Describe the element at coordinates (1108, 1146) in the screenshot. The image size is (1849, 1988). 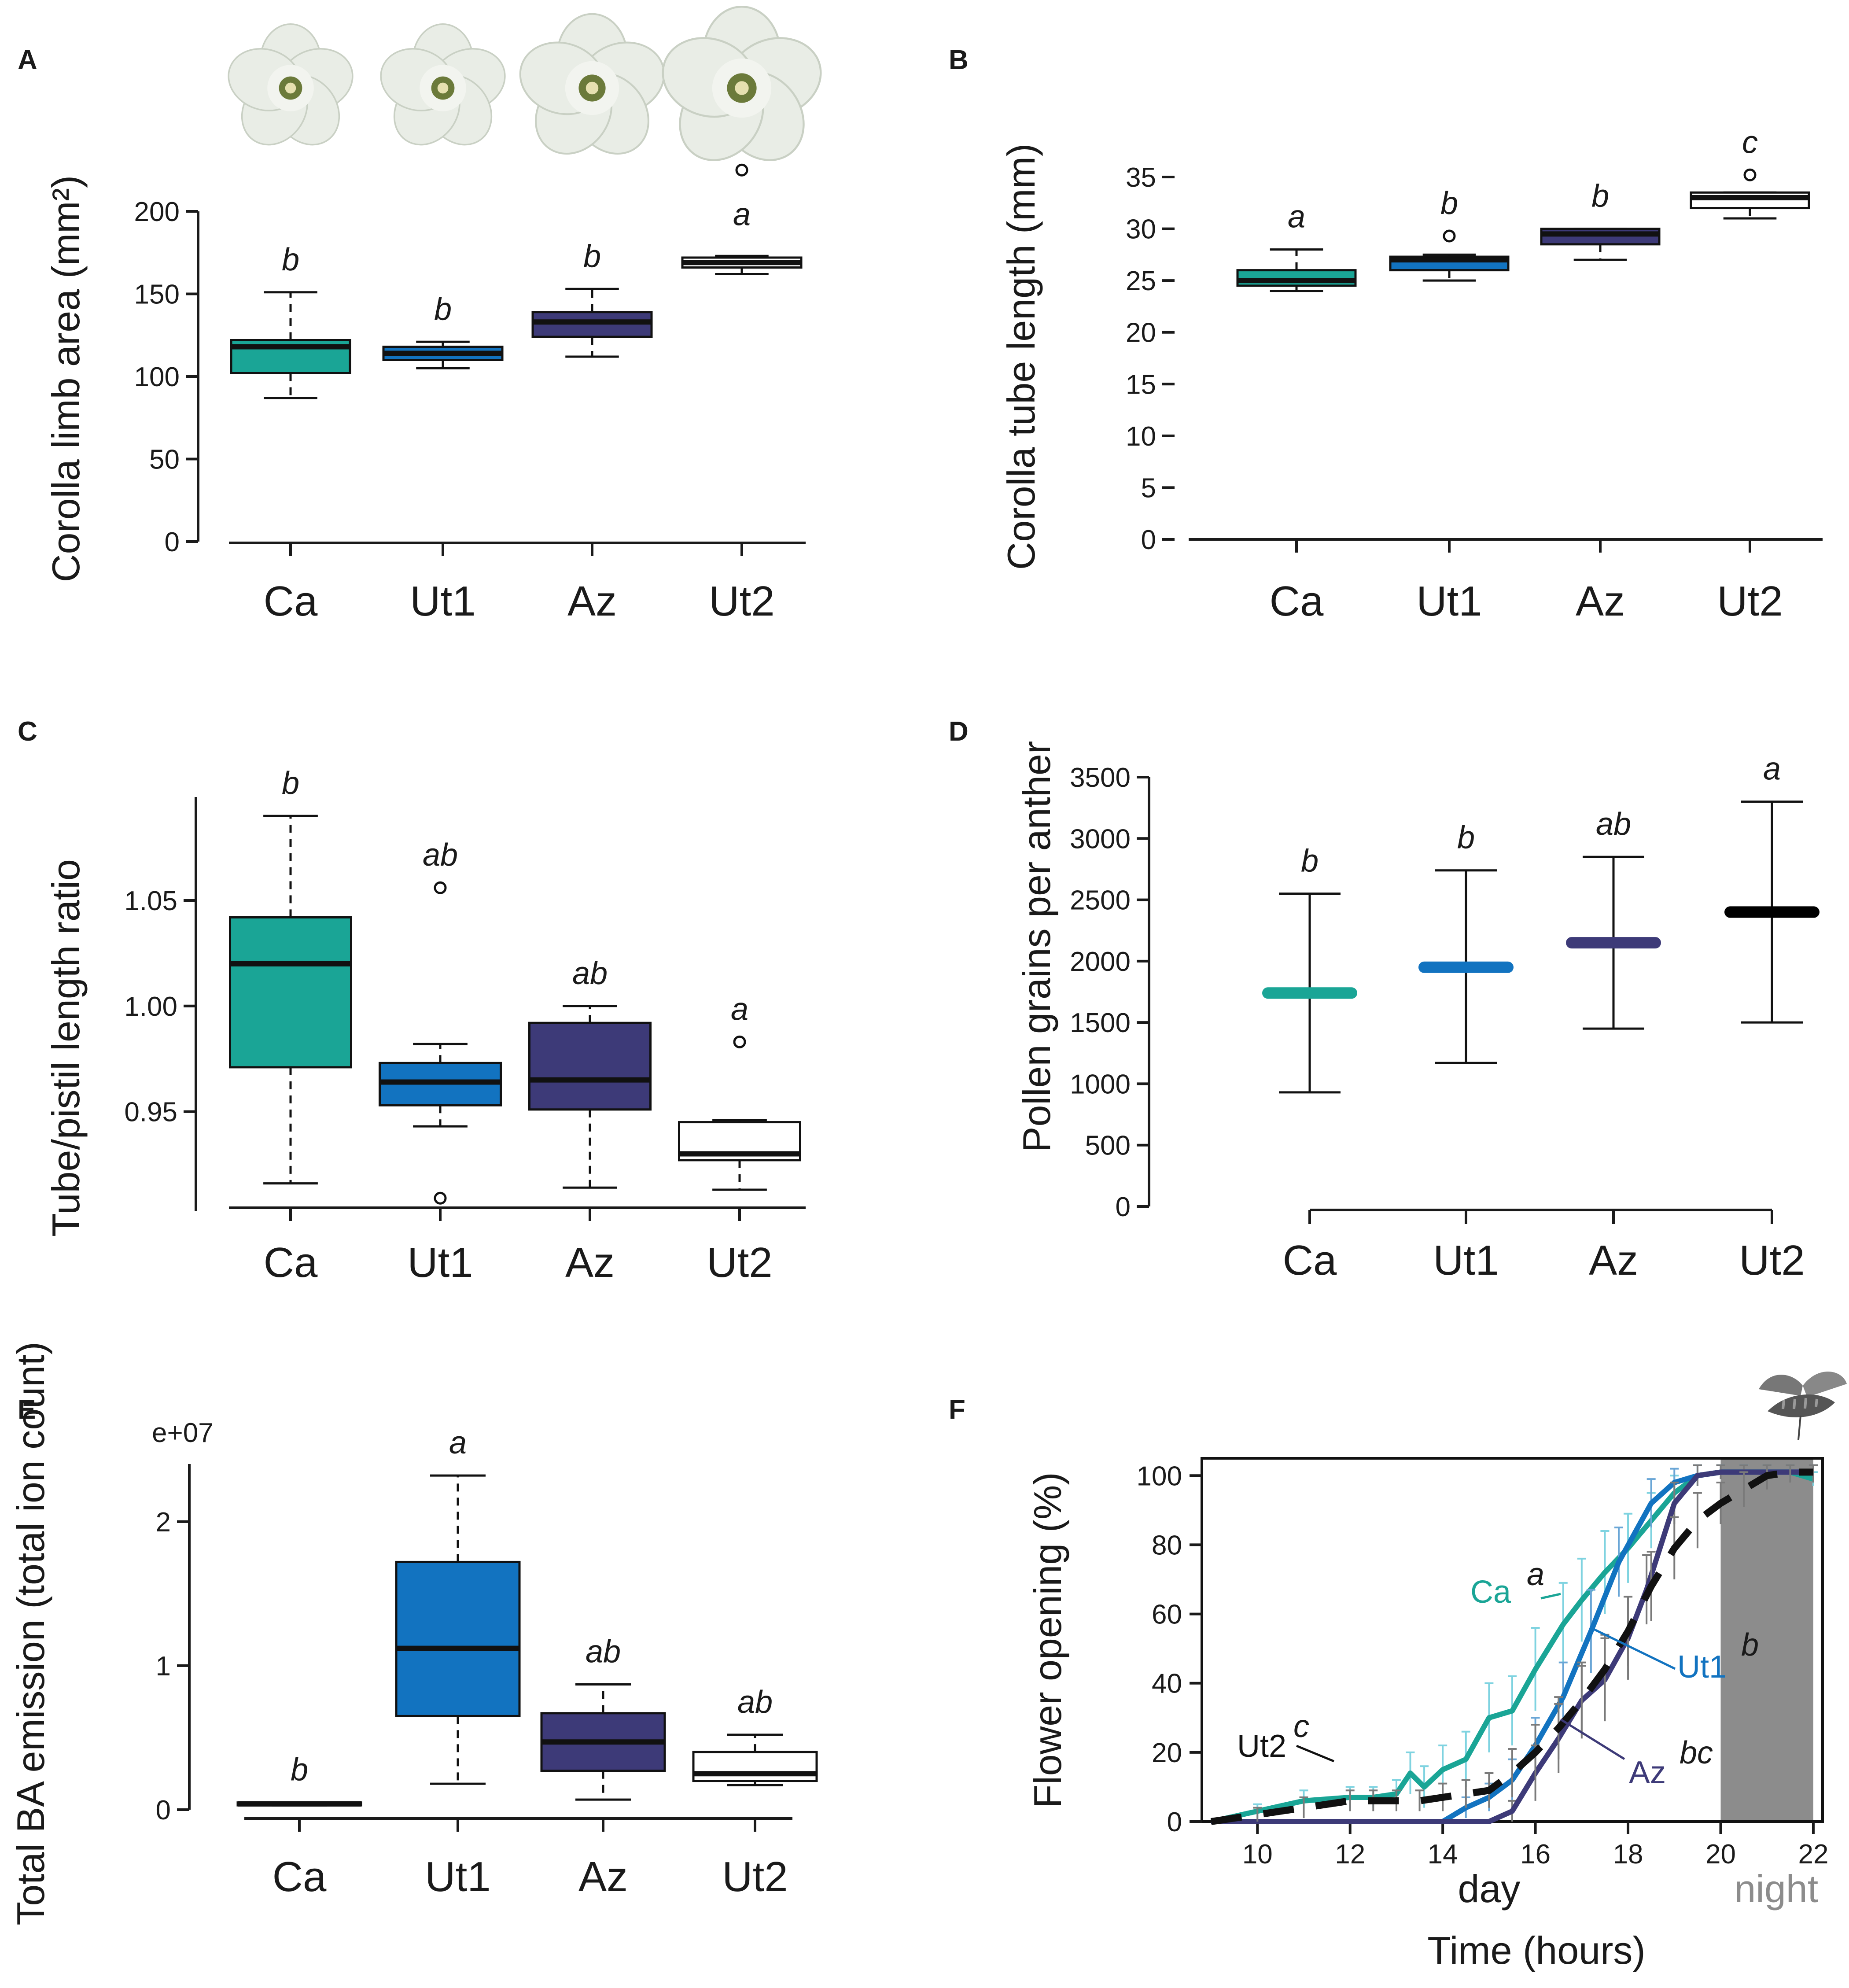
I see `y-tick-label: 500` at that location.